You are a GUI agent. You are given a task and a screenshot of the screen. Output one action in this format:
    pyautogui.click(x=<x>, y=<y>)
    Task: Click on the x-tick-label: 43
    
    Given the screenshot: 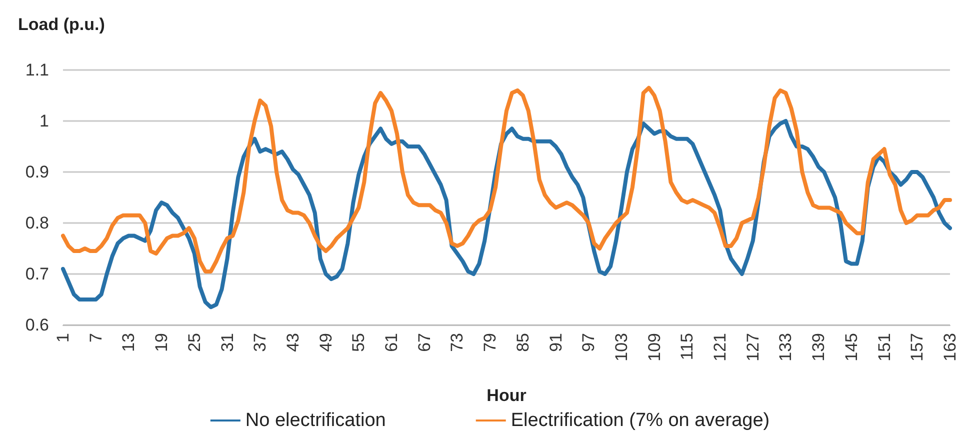 What is the action you would take?
    pyautogui.click(x=292, y=342)
    